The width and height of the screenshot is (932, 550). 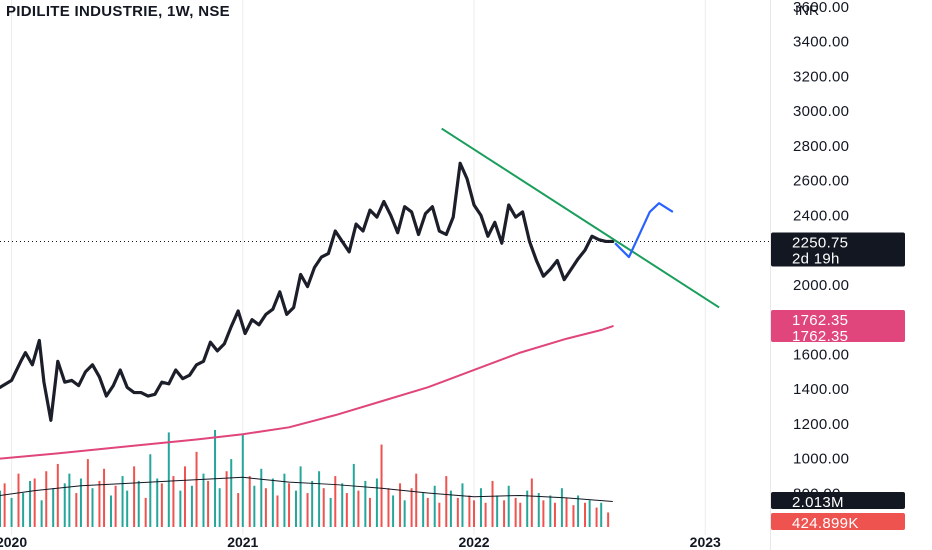 What do you see at coordinates (580, 218) in the screenshot?
I see `trendline` at bounding box center [580, 218].